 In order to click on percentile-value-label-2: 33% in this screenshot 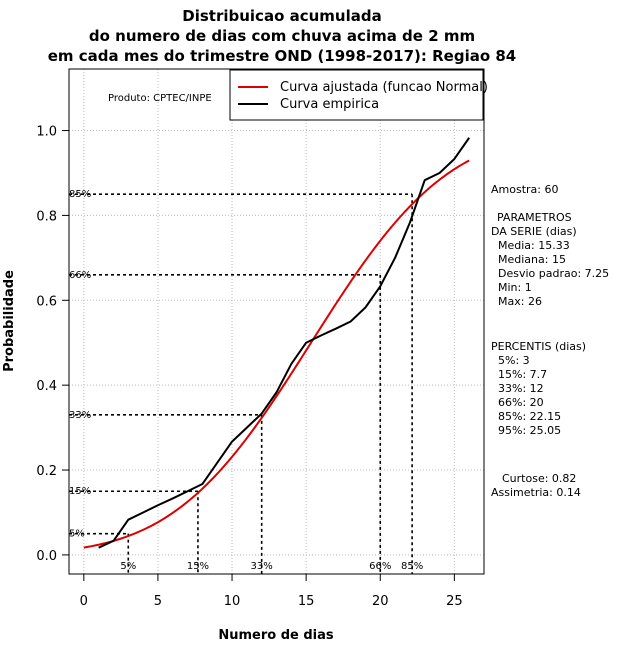, I will do `click(262, 566)`.